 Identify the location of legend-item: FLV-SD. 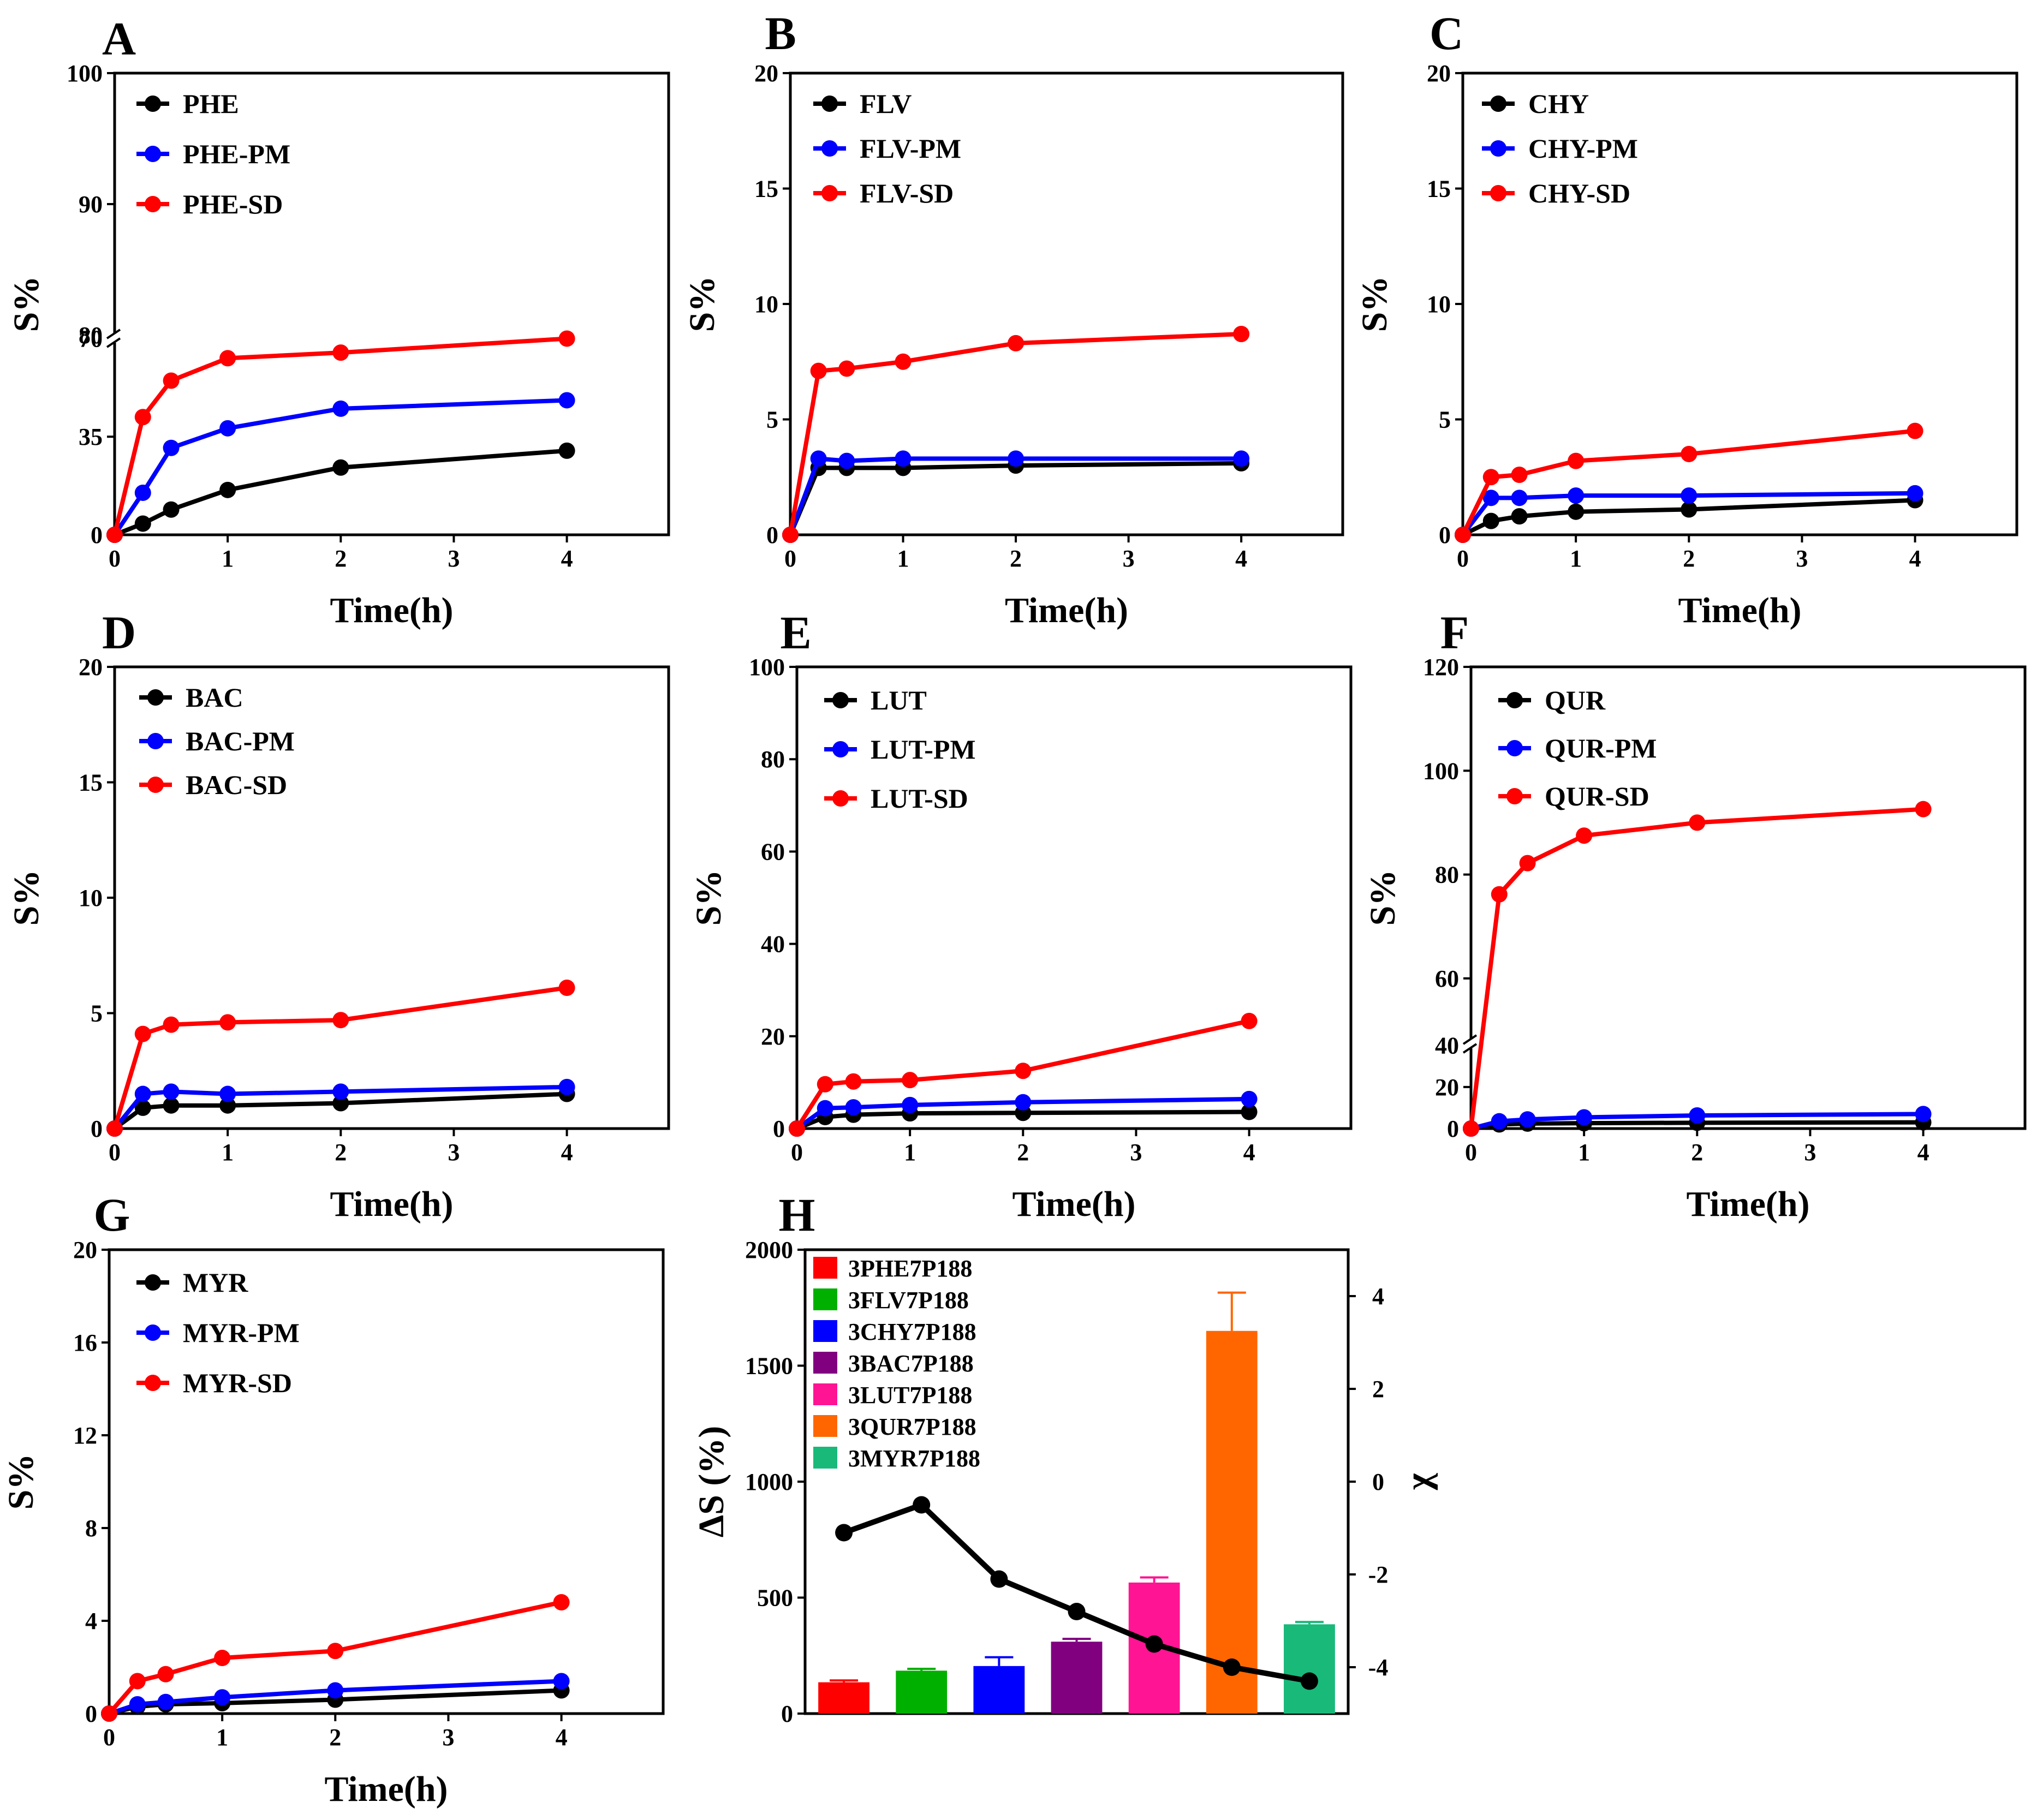
(883, 193).